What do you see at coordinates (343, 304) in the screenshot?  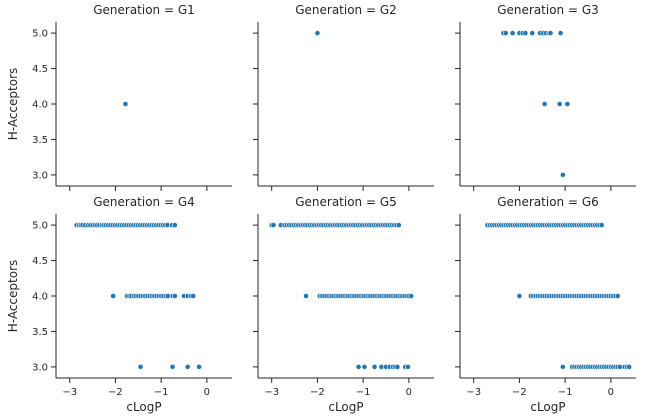 I see `panel-5: Generation = G5 −3 −2 −1 0 cLogP` at bounding box center [343, 304].